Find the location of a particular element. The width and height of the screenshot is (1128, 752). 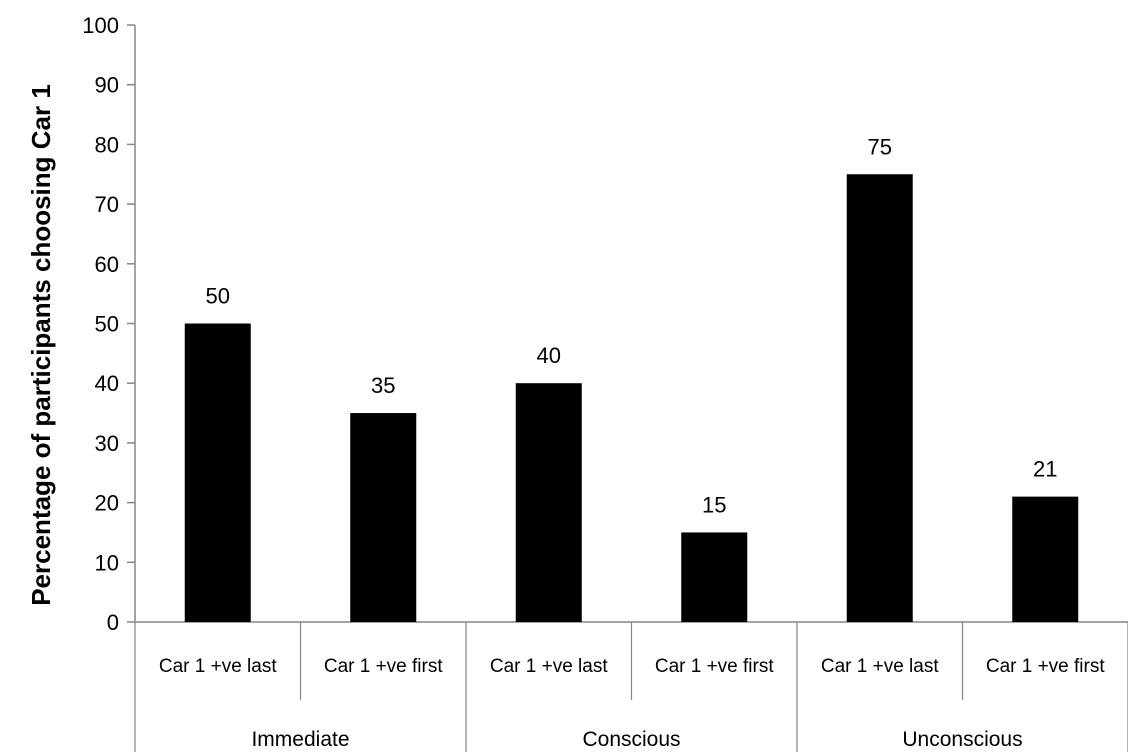

data-label: 75 is located at coordinates (880, 146).